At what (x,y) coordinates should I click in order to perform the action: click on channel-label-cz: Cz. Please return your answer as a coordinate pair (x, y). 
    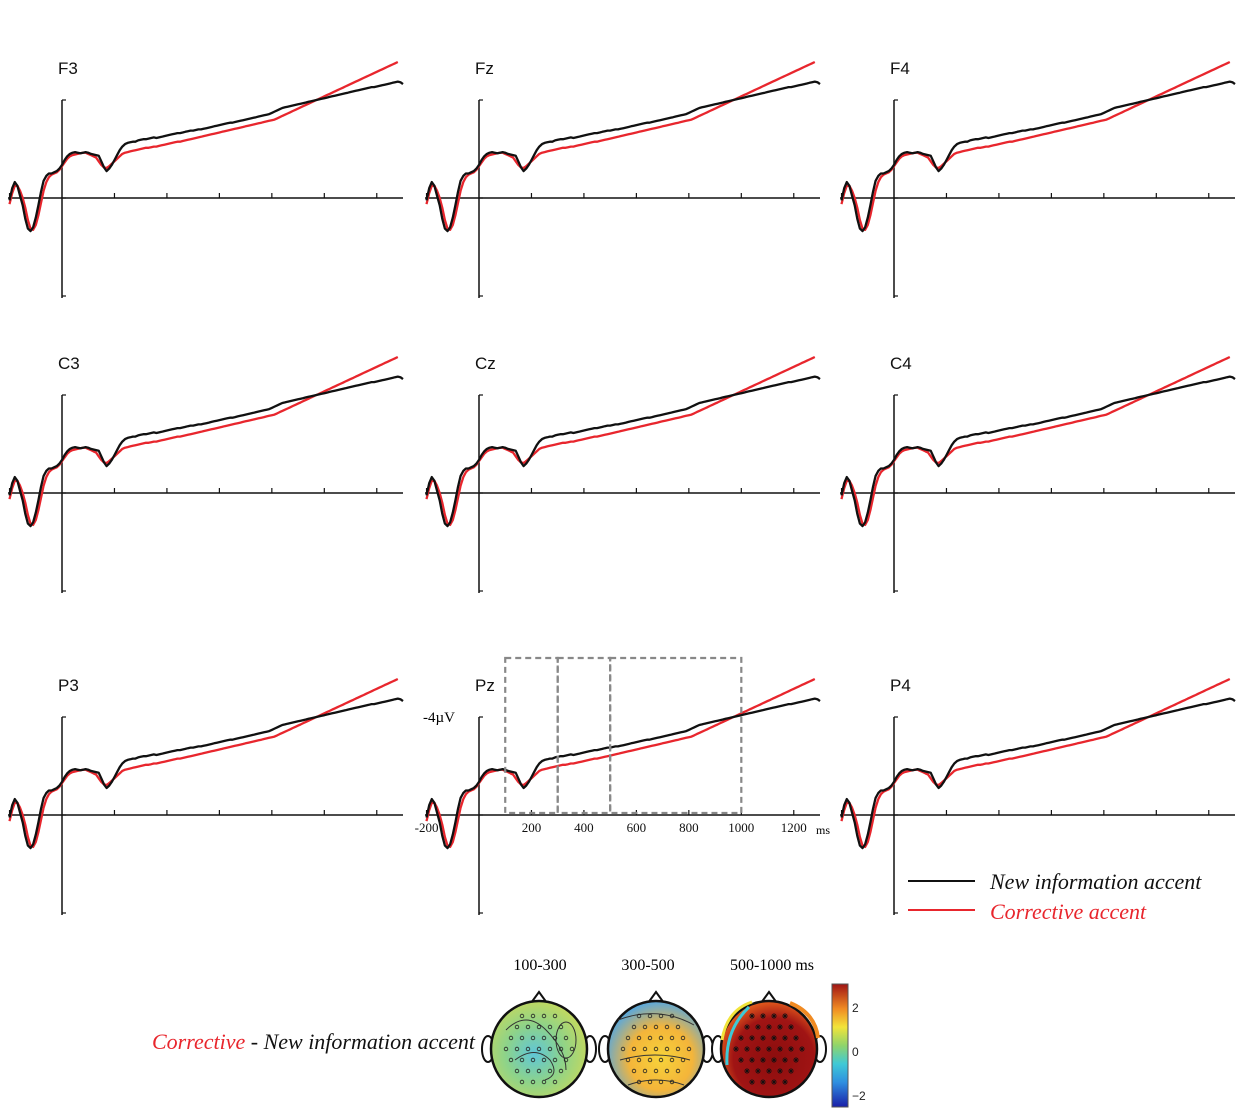
    Looking at the image, I should click on (485, 363).